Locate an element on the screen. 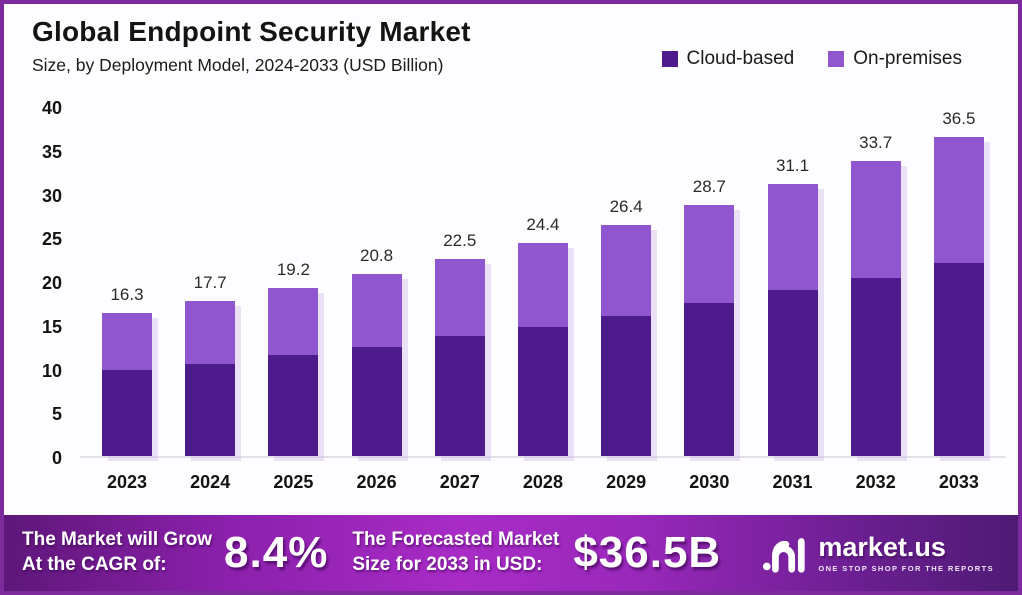  bar-column-2030: 28.7 2030 is located at coordinates (709, 300).